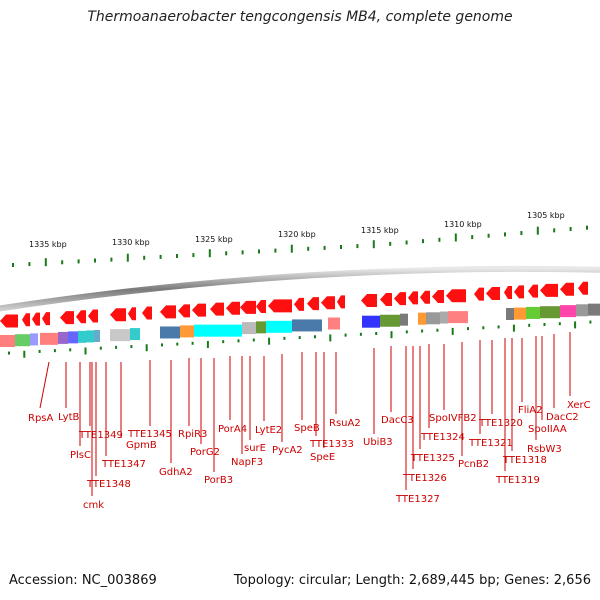 The image size is (600, 600). Describe the element at coordinates (123, 464) in the screenshot. I see `gene-label-tte1347: TTE1347` at that location.